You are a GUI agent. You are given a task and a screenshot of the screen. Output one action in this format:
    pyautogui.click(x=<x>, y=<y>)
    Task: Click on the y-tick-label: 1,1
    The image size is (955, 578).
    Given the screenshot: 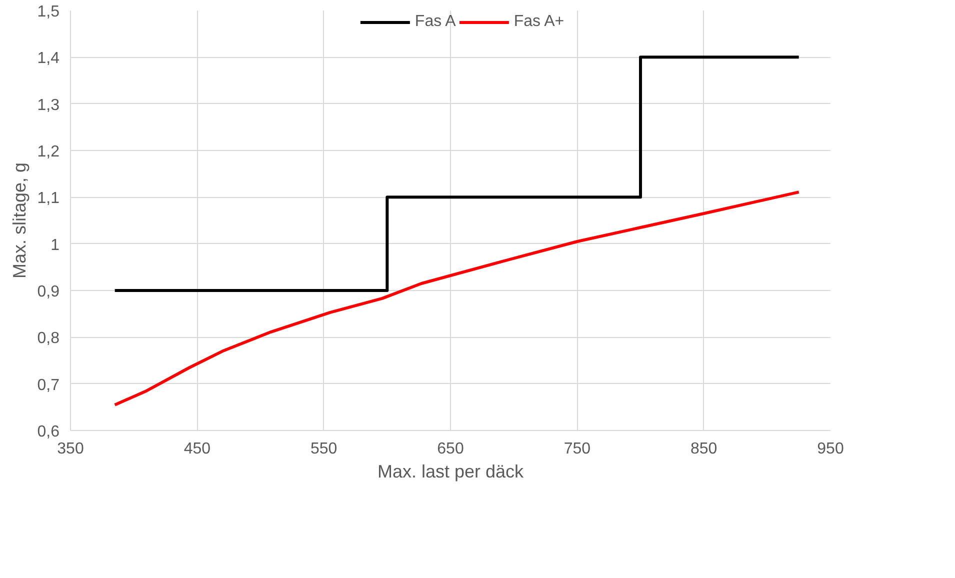 What is the action you would take?
    pyautogui.click(x=48, y=199)
    